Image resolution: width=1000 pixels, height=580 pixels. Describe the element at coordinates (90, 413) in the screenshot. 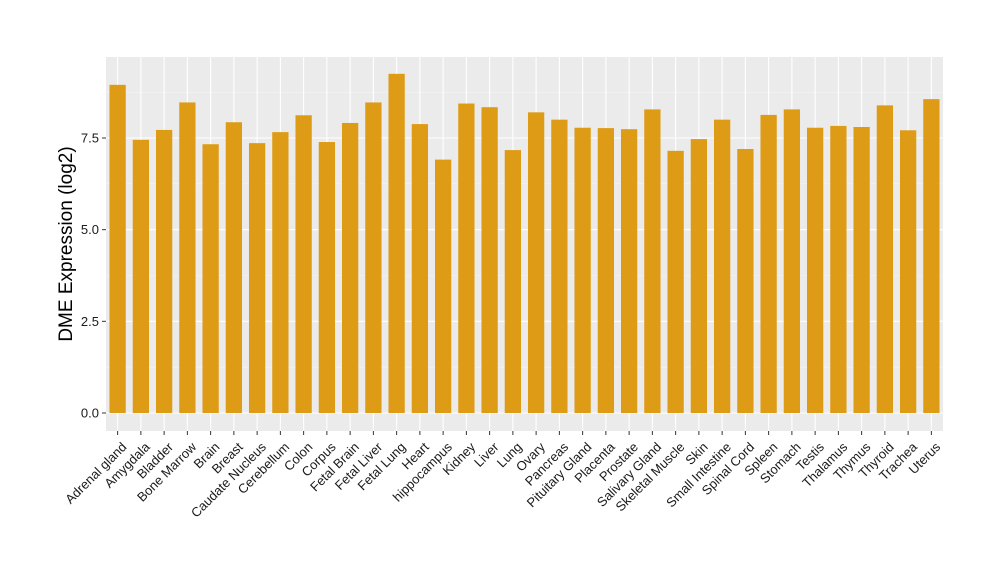

I see `y-tick-label: 0.0` at that location.